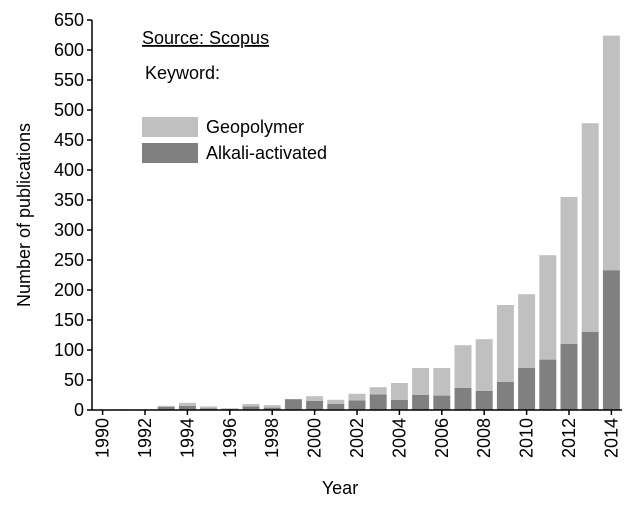 The image size is (624, 505). What do you see at coordinates (399, 438) in the screenshot?
I see `x-tick-label: 2004` at bounding box center [399, 438].